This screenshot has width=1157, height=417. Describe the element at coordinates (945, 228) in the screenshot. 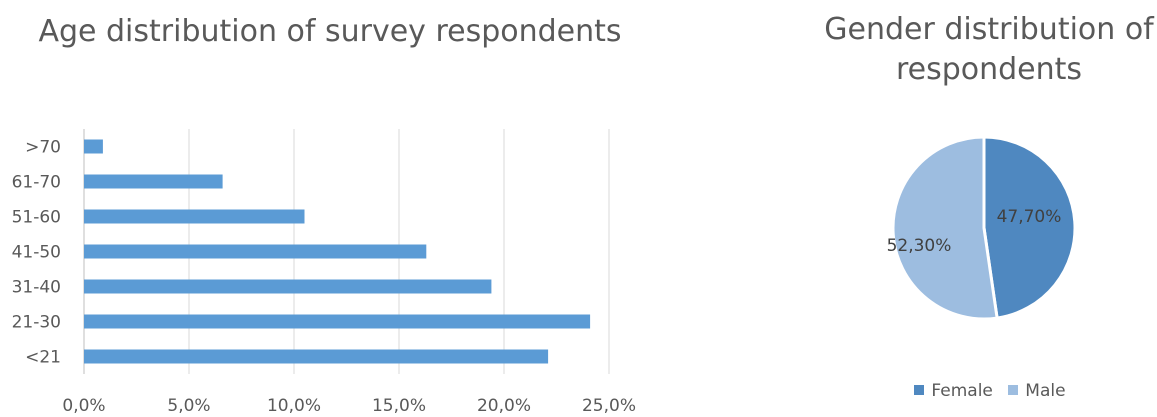

I see `pie-slice-male` at that location.